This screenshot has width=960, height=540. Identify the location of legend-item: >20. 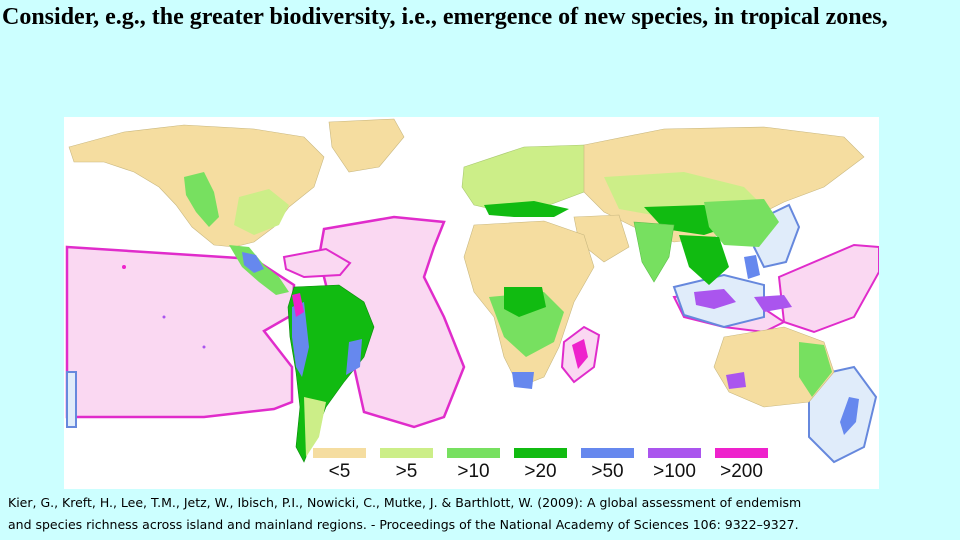
(540, 466).